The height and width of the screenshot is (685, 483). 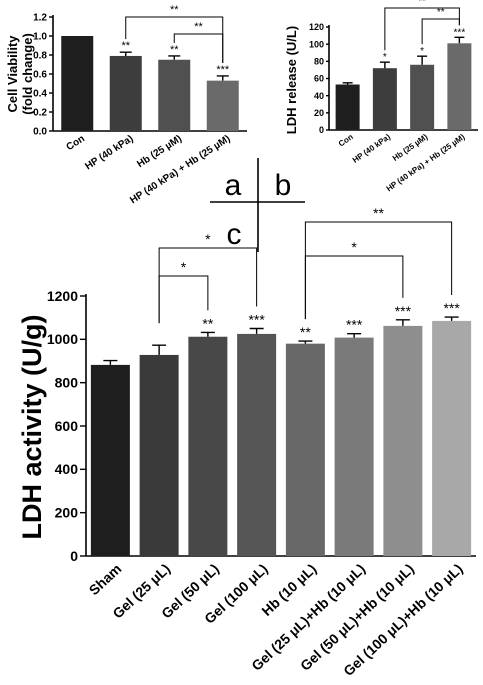 What do you see at coordinates (40, 75) in the screenshot?
I see `y-tick-label: 0.6` at bounding box center [40, 75].